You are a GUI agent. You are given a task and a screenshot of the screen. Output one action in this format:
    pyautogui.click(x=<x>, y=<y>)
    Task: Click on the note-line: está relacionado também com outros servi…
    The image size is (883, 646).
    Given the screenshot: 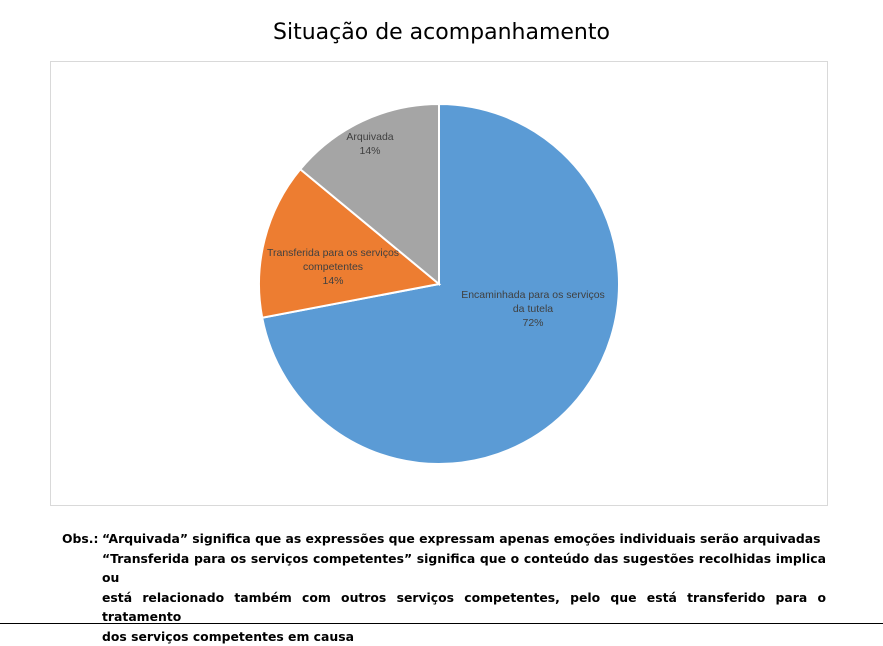 What is the action you would take?
    pyautogui.click(x=464, y=607)
    